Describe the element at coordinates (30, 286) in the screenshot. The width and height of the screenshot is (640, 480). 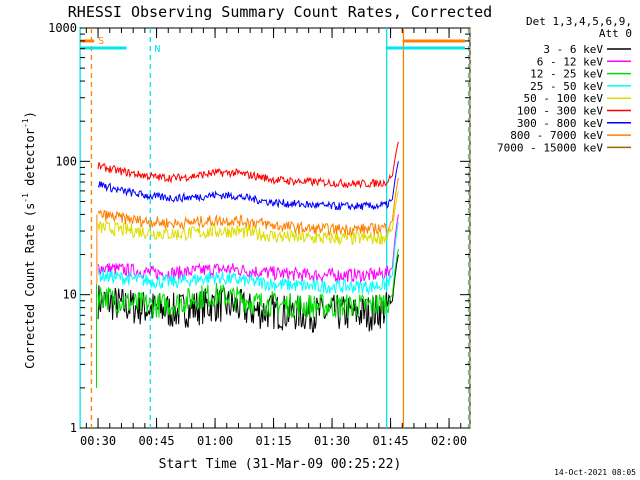
I see `y-axis-label-main: Corrected Count Rate (s` at that location.